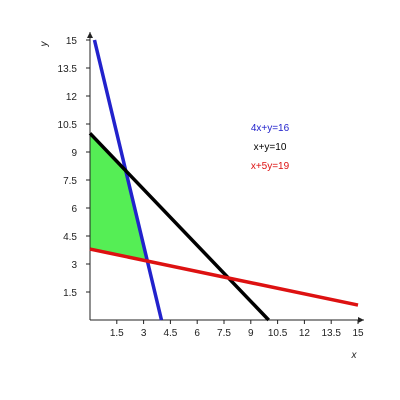 The image size is (400, 400). Describe the element at coordinates (68, 69) in the screenshot. I see `y-tick-label: 13.5` at that location.